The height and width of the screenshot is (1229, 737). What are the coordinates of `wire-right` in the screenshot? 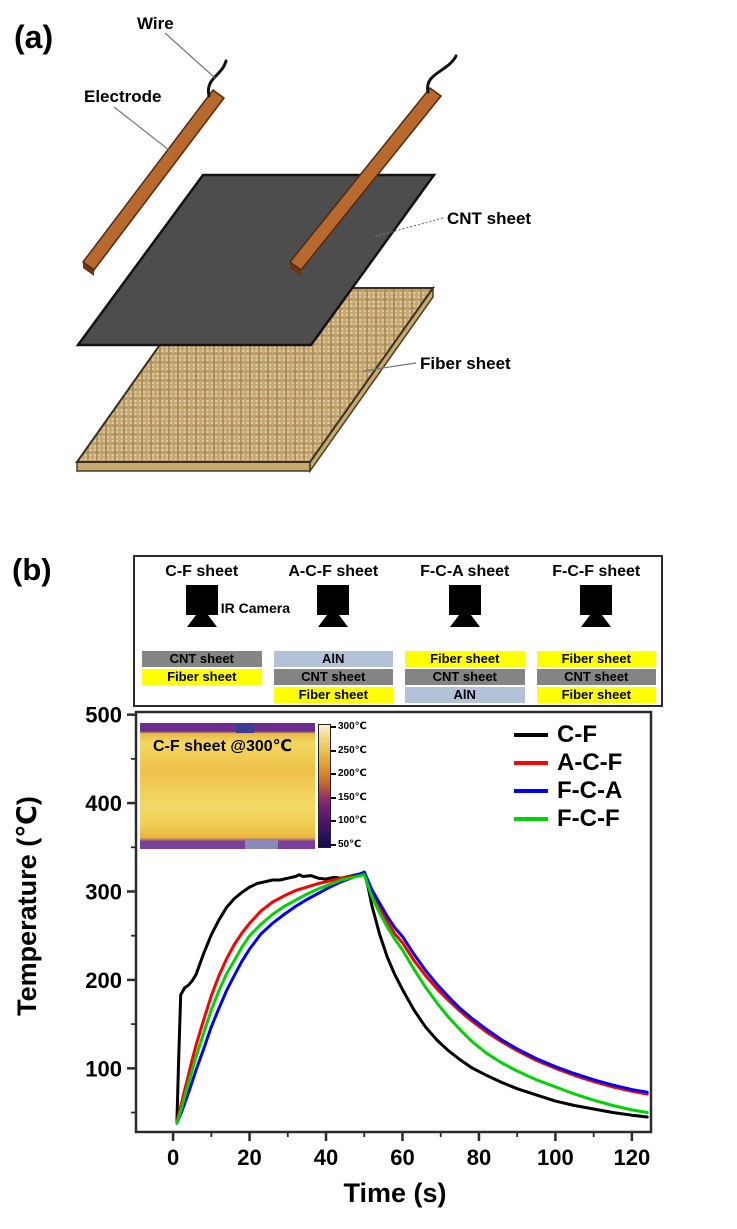 It's located at (442, 74).